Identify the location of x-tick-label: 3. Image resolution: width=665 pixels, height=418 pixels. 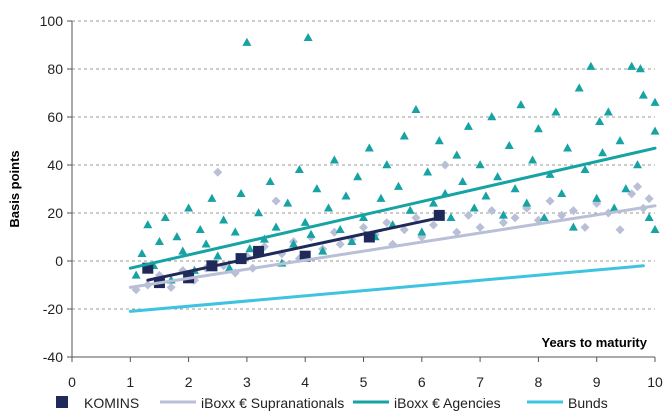
(247, 382).